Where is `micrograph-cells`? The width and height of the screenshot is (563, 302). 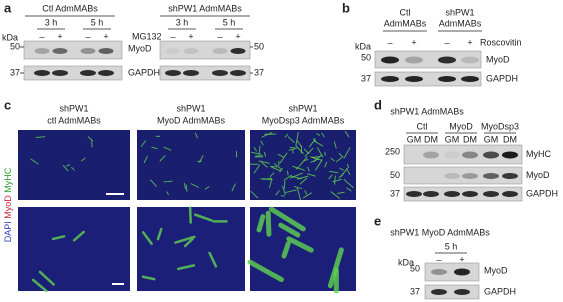 micrograph-cells is located at coordinates (301, 166).